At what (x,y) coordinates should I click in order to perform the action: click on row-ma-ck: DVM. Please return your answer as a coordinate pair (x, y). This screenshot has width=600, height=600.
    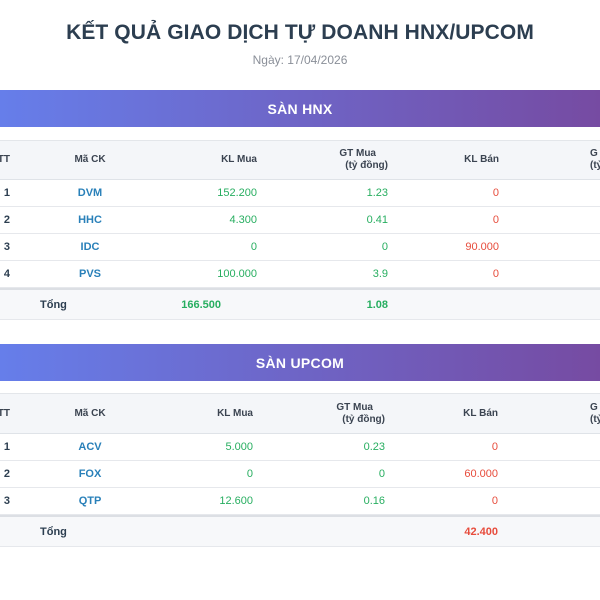
    Looking at the image, I should click on (90, 193).